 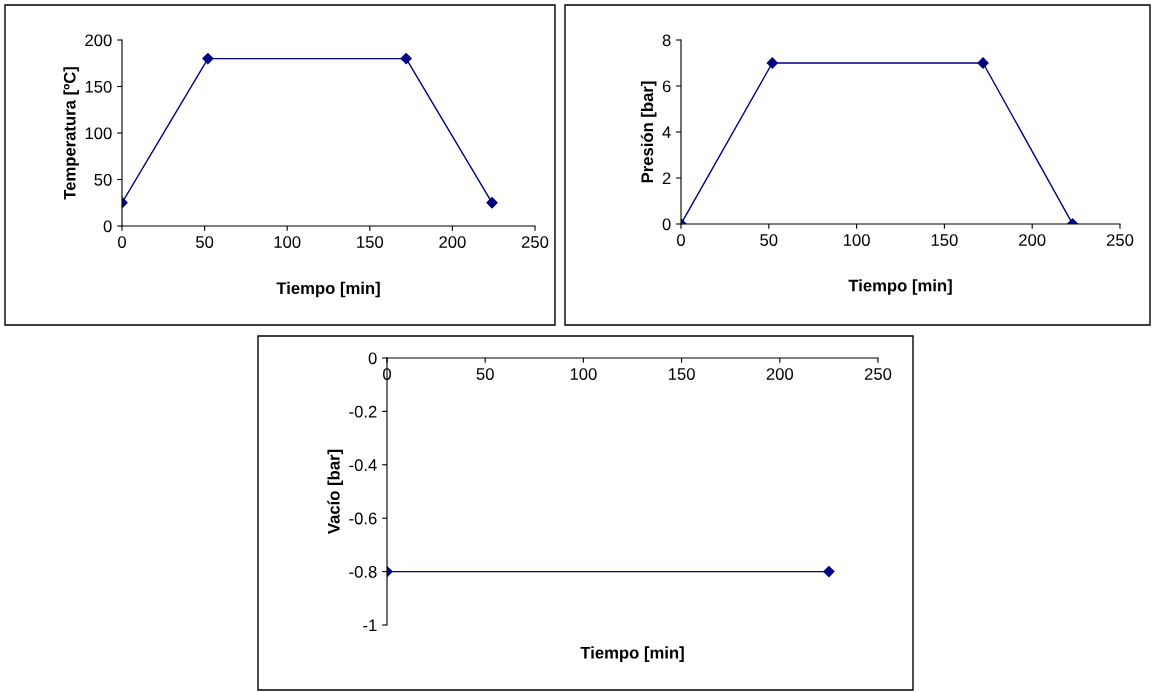 I want to click on y-tick-label: -1, so click(x=370, y=625).